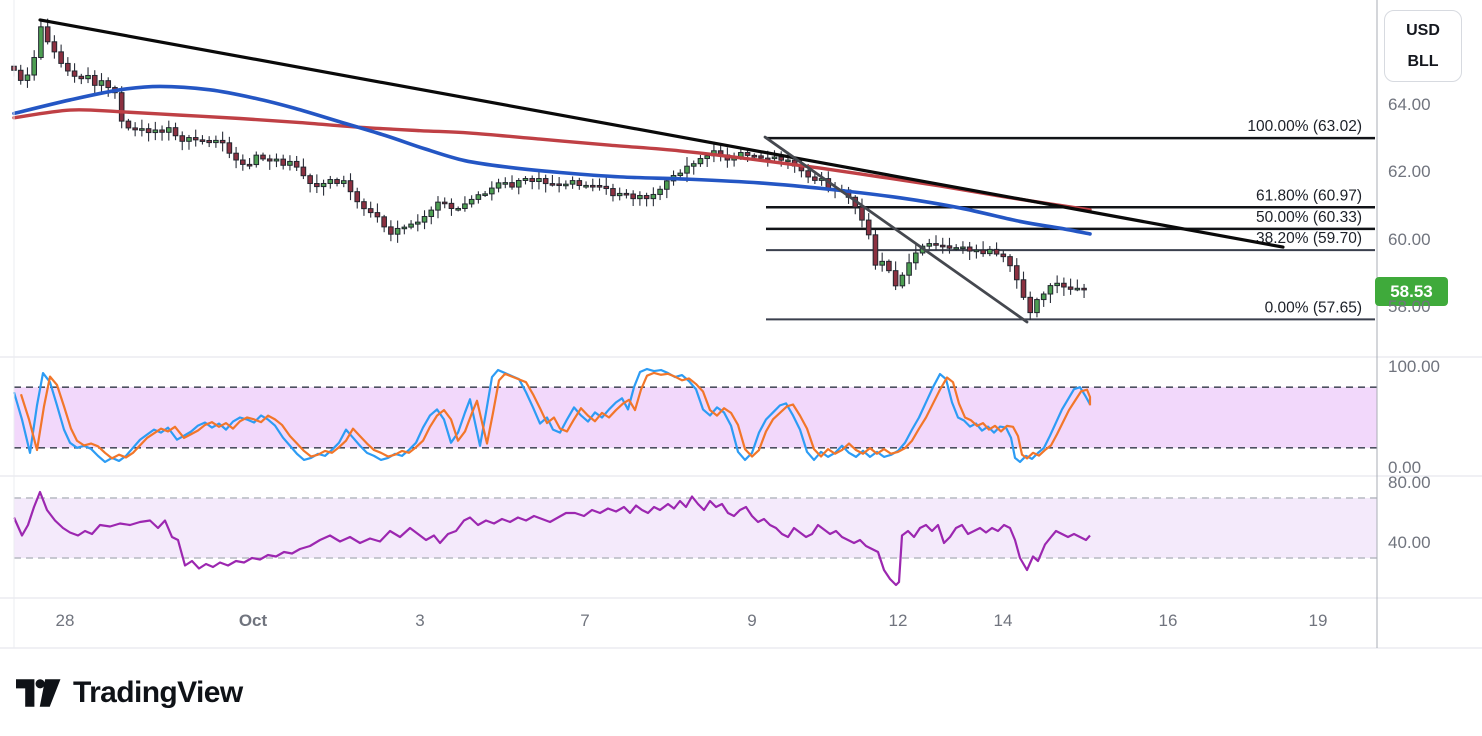  What do you see at coordinates (1313, 307) in the screenshot?
I see `fib-label: 0.00% (57.65)` at bounding box center [1313, 307].